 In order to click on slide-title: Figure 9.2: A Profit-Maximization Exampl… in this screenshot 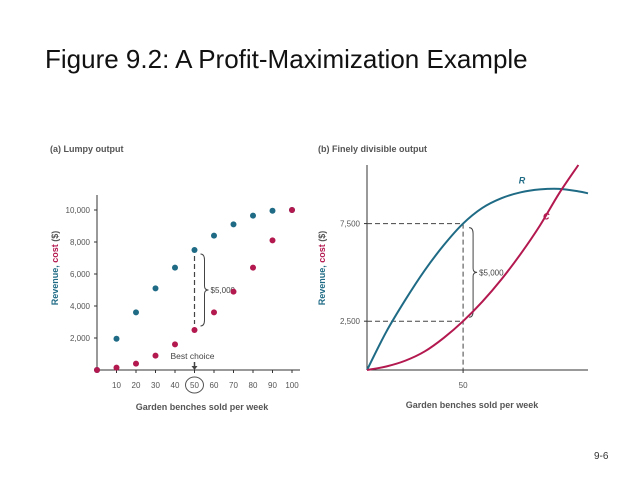, I will do `click(286, 59)`.